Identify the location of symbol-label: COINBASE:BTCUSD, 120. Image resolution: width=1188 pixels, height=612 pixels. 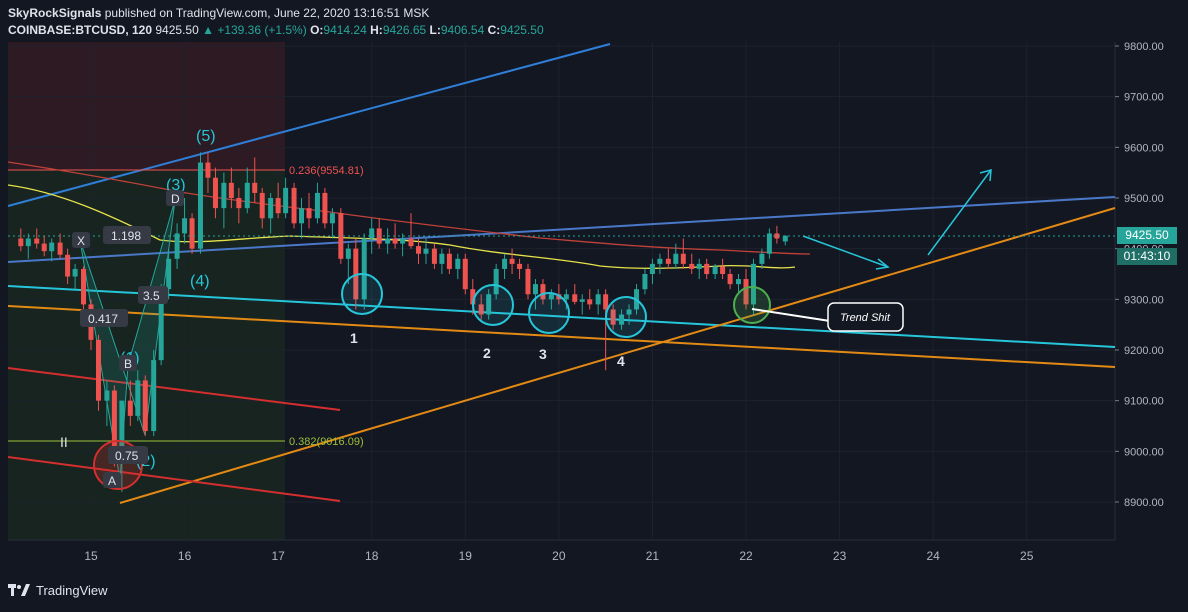
(80, 30).